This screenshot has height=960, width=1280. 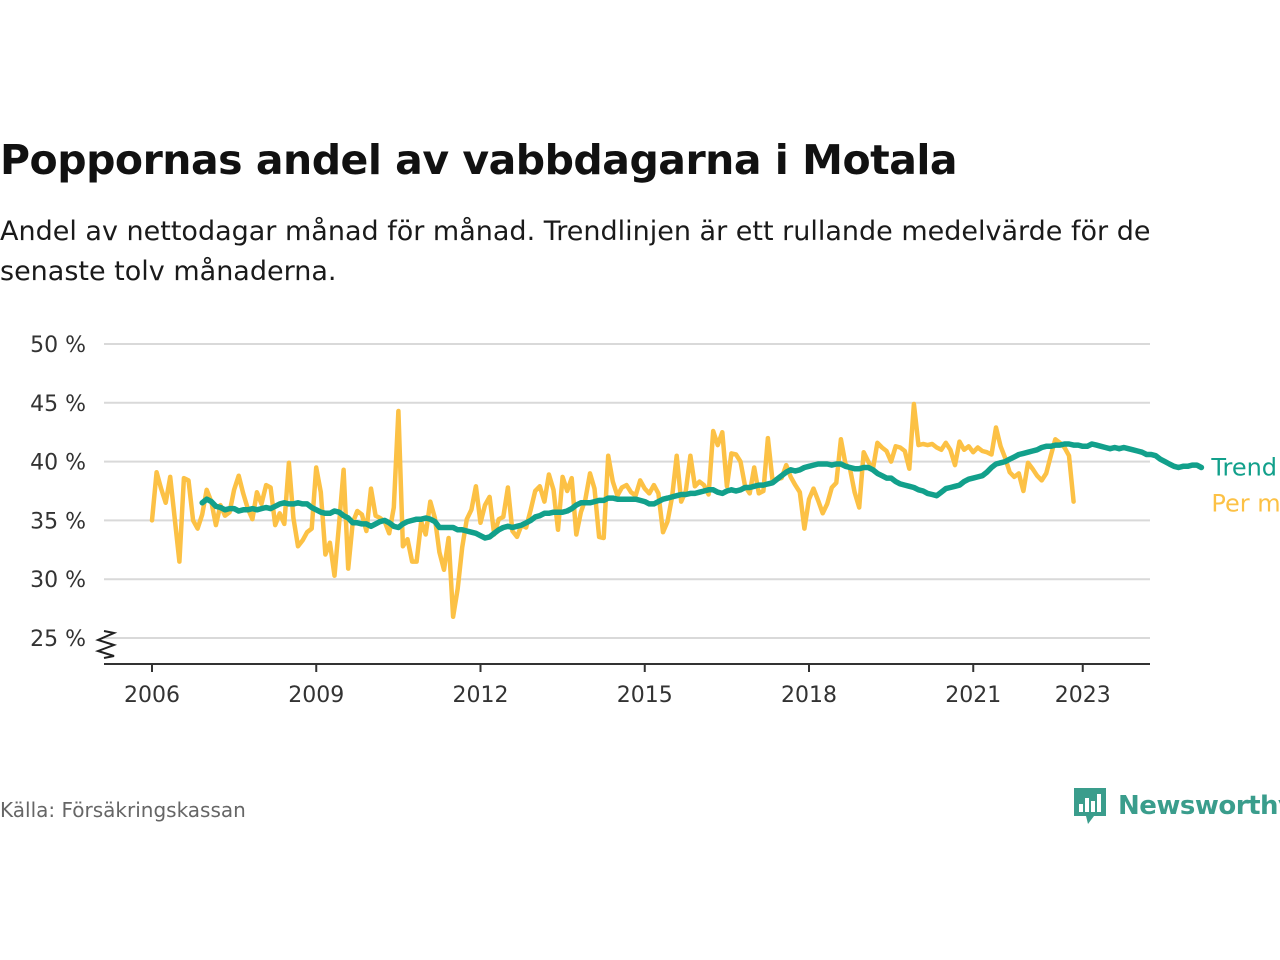 What do you see at coordinates (973, 695) in the screenshot?
I see `x-tick-label: 2021` at bounding box center [973, 695].